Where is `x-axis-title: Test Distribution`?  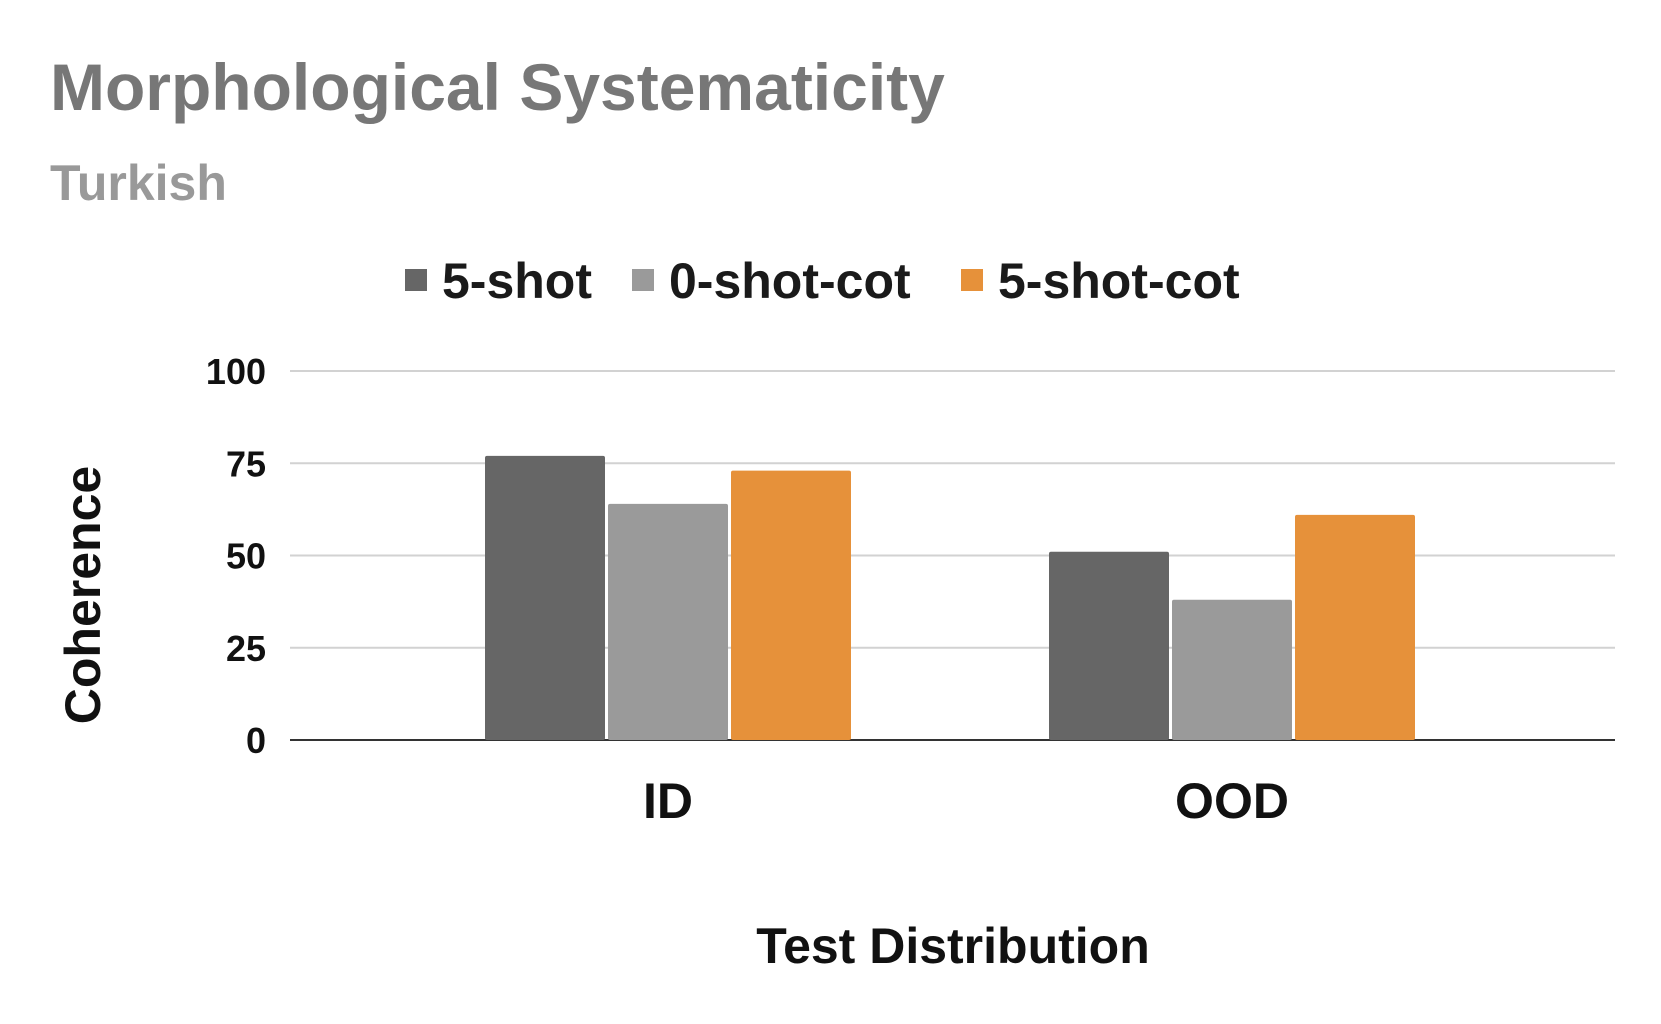 x-axis-title: Test Distribution is located at coordinates (953, 946).